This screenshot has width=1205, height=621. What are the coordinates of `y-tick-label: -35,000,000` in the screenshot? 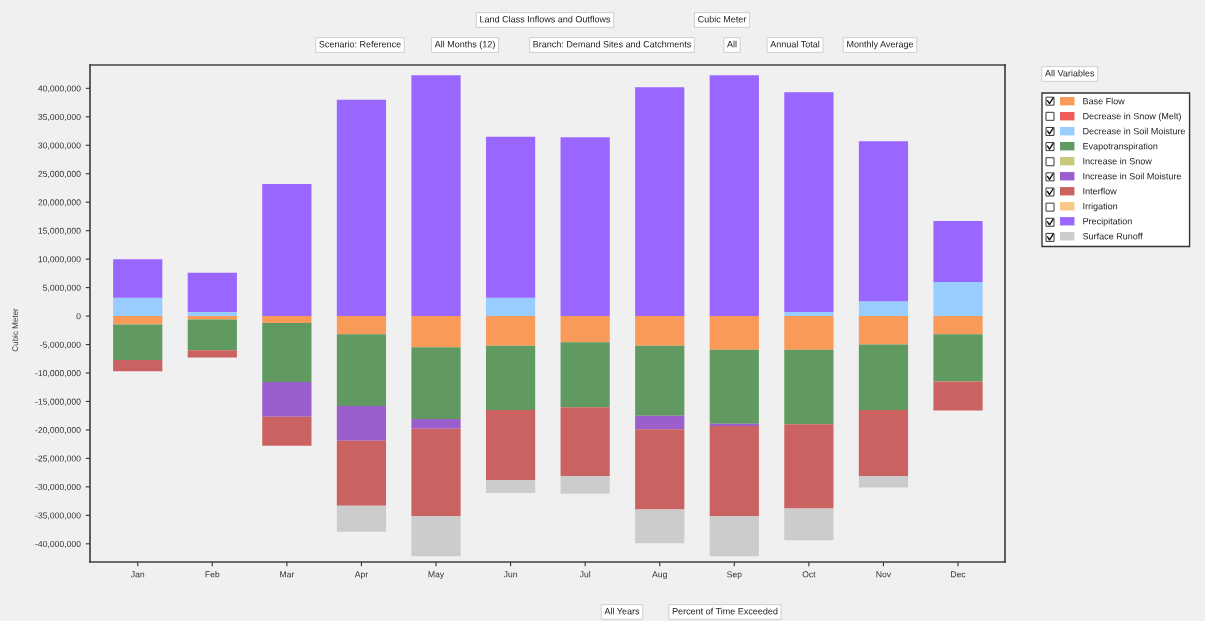 It's located at (58, 516).